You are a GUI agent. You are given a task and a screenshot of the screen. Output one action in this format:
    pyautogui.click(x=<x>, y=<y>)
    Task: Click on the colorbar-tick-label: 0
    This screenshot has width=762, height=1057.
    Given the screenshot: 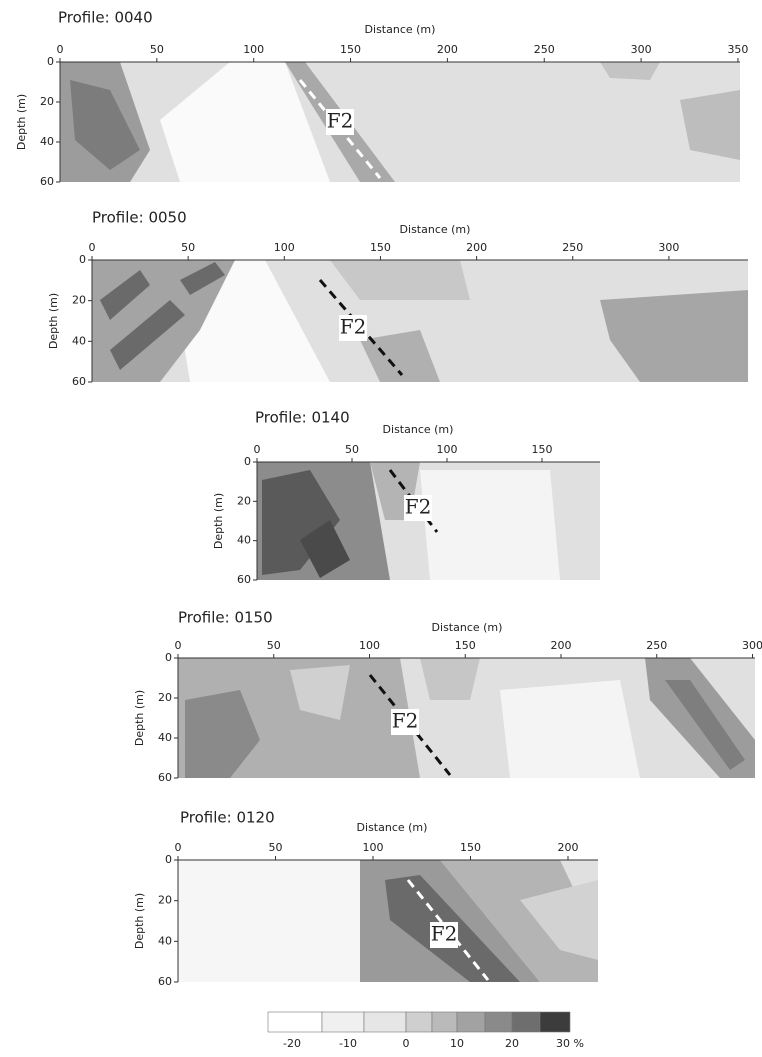 What is the action you would take?
    pyautogui.click(x=406, y=1043)
    